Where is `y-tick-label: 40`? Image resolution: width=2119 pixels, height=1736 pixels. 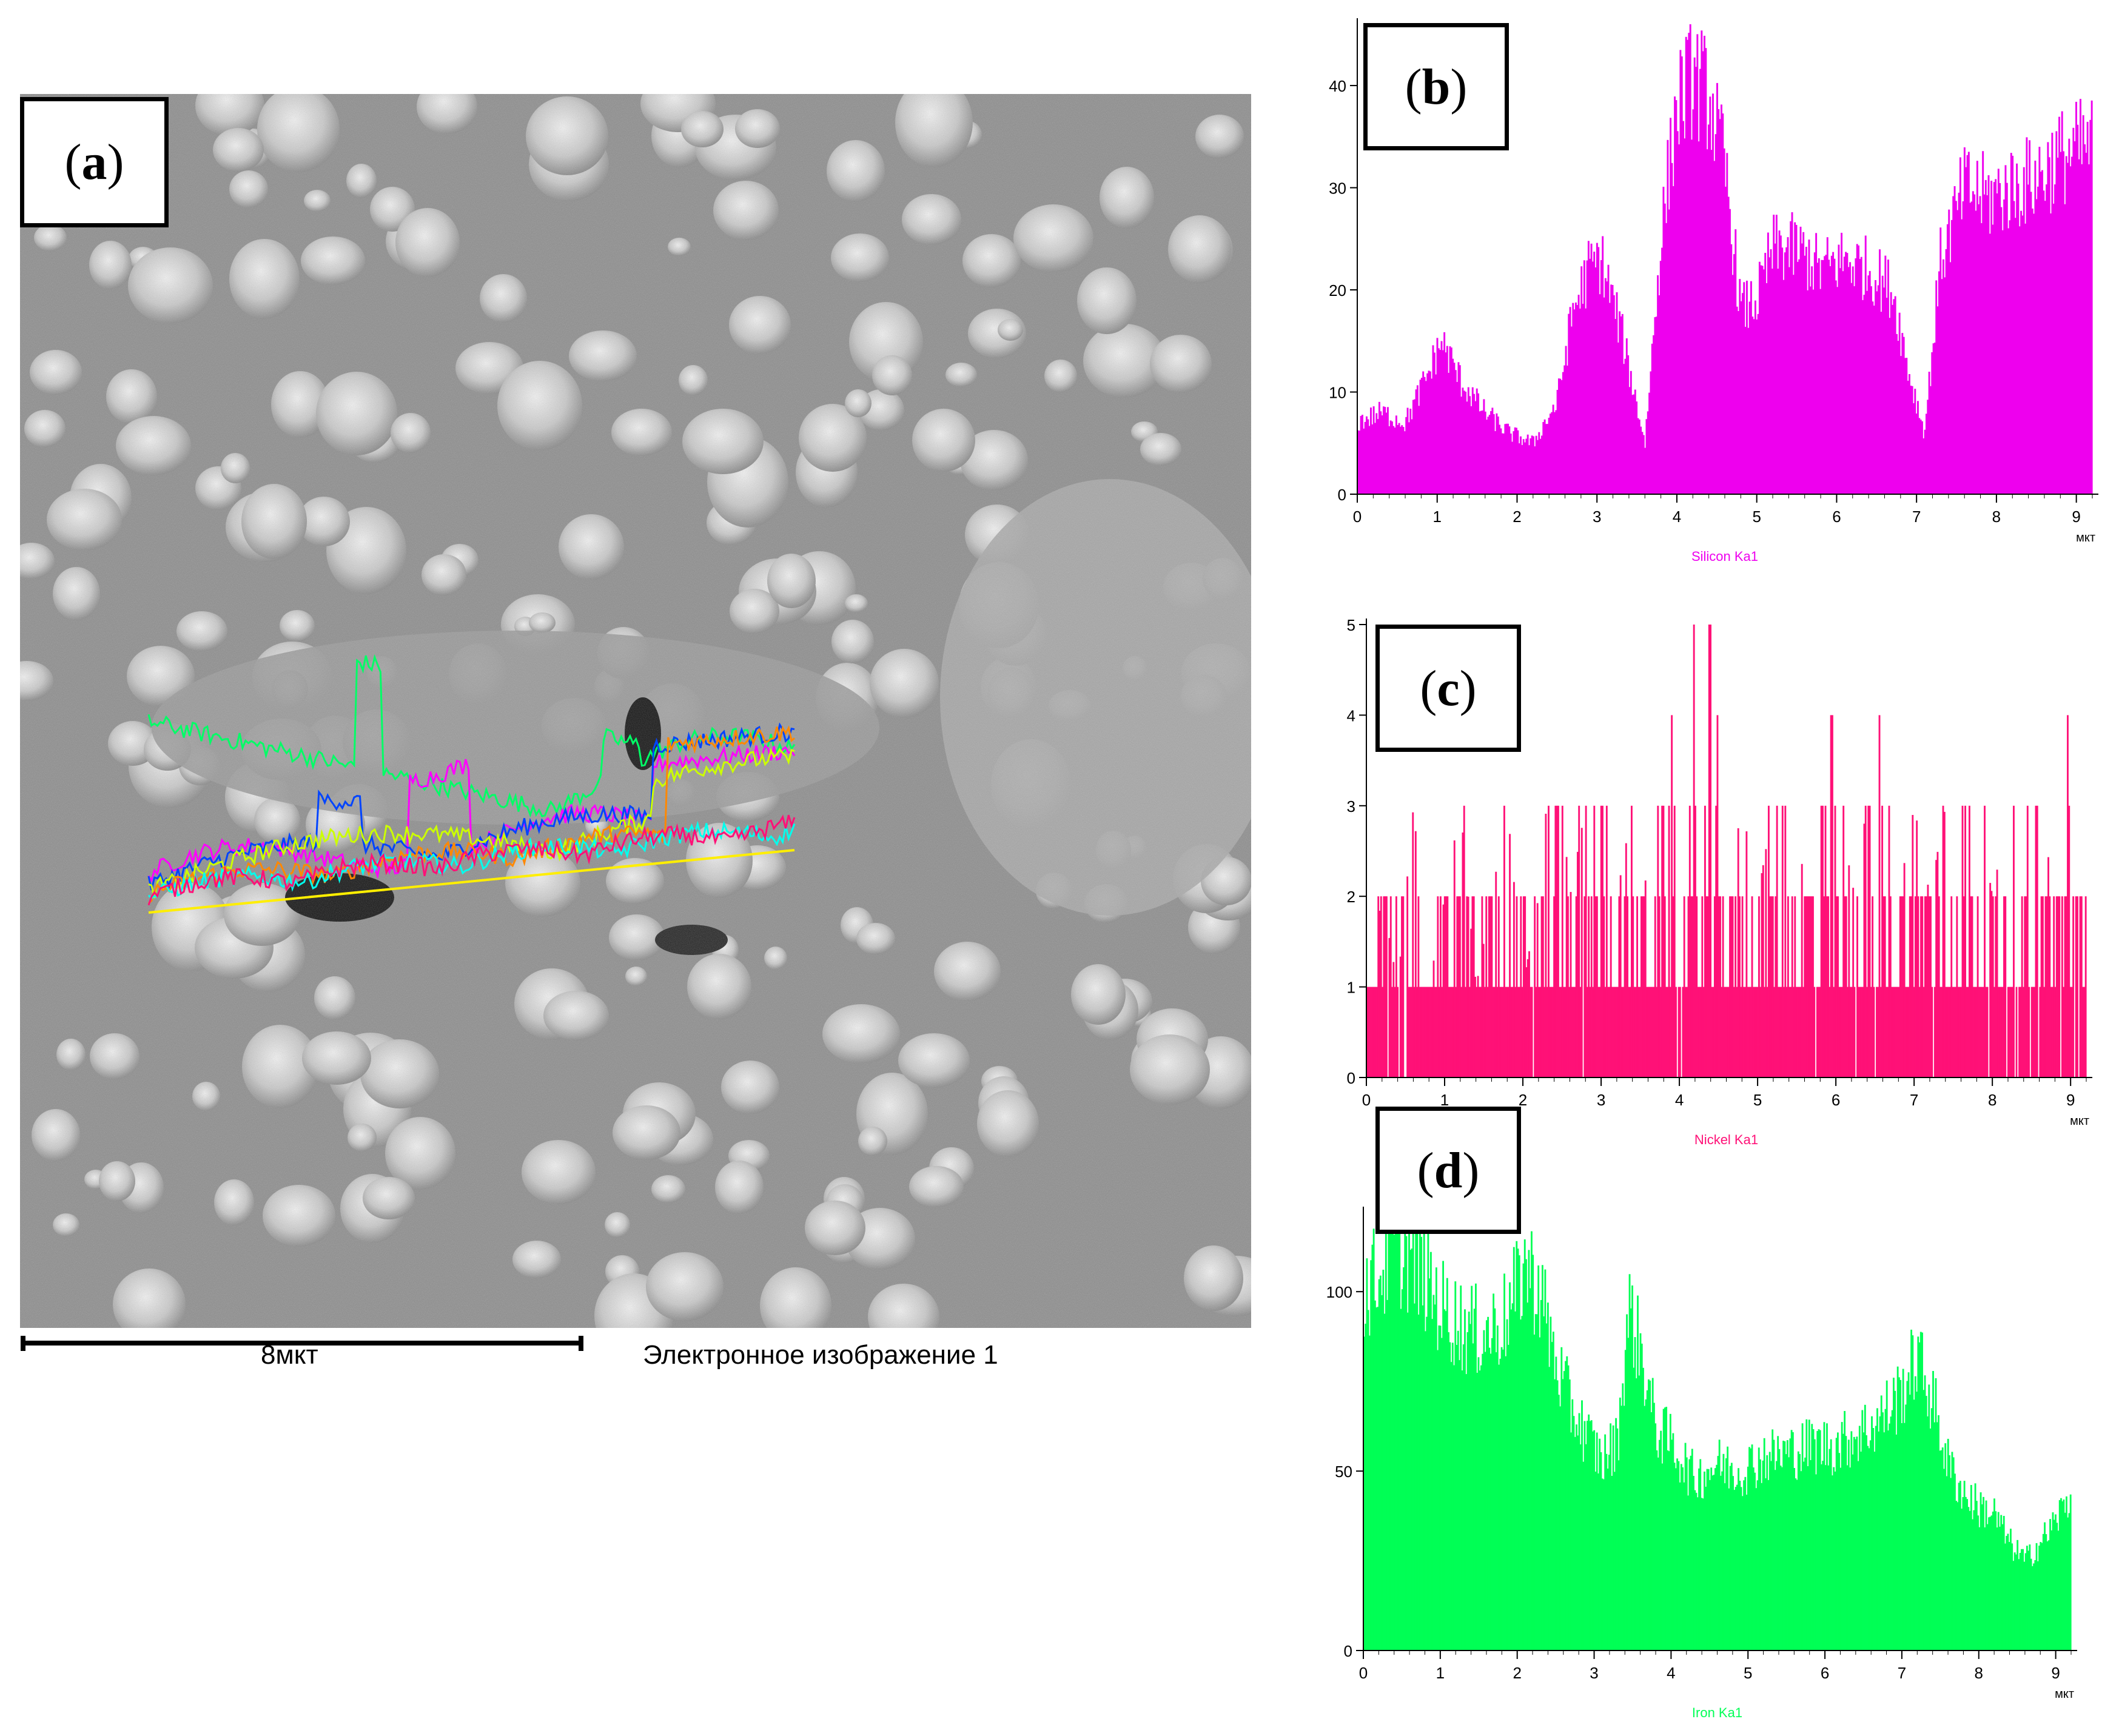 y-tick-label: 40 is located at coordinates (1337, 86).